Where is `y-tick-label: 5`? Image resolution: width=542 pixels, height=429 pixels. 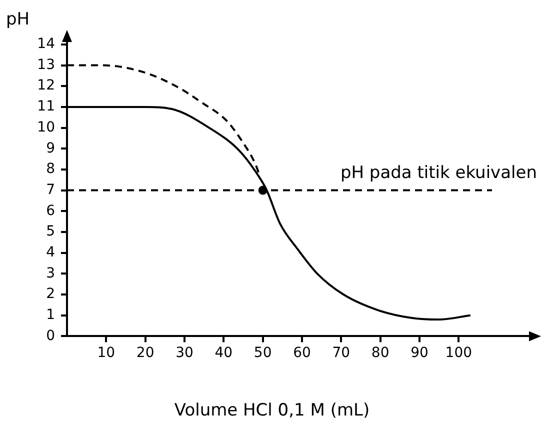
y-tick-label: 5 is located at coordinates (50, 232).